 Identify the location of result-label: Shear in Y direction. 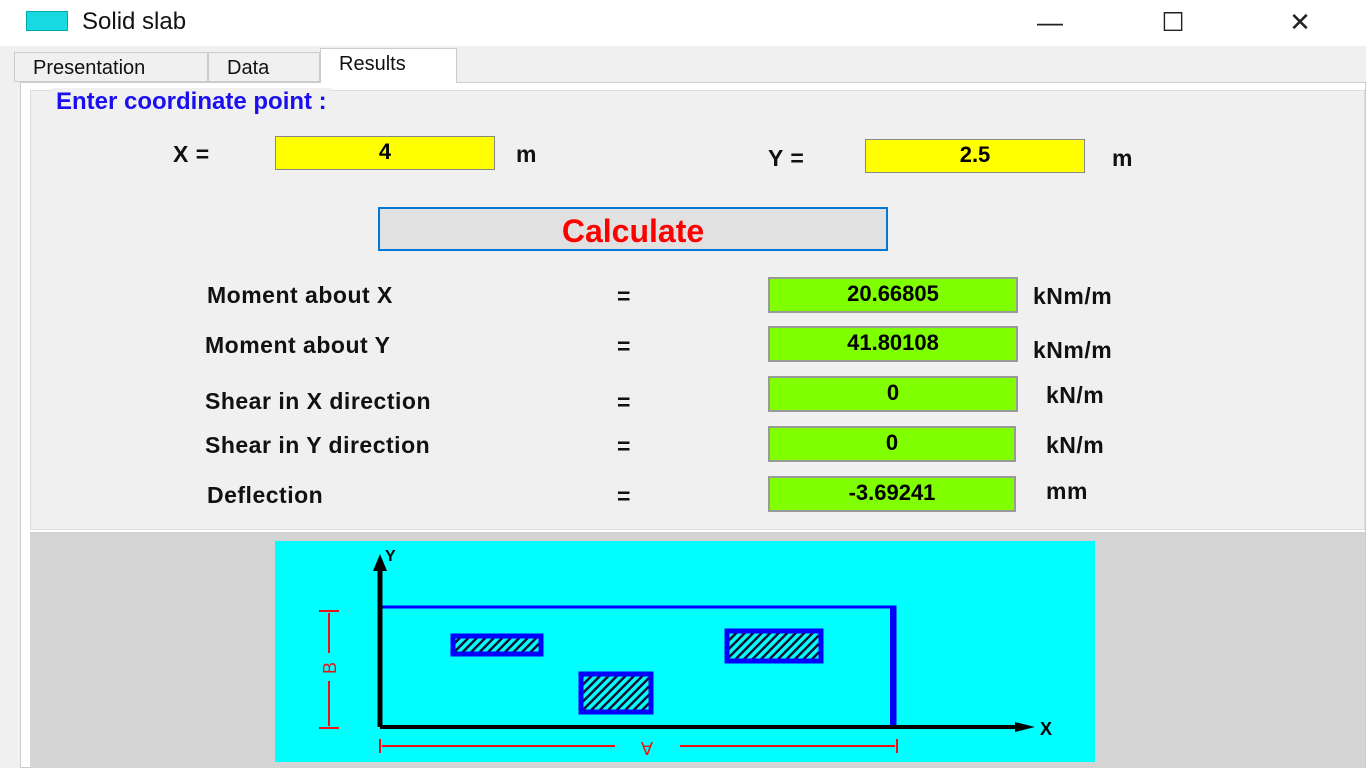
(318, 445).